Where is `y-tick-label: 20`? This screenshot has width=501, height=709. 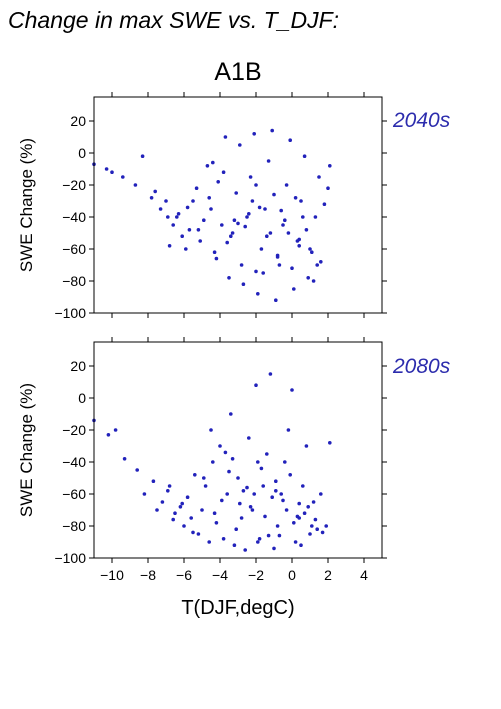 y-tick-label: 20 is located at coordinates (78, 366).